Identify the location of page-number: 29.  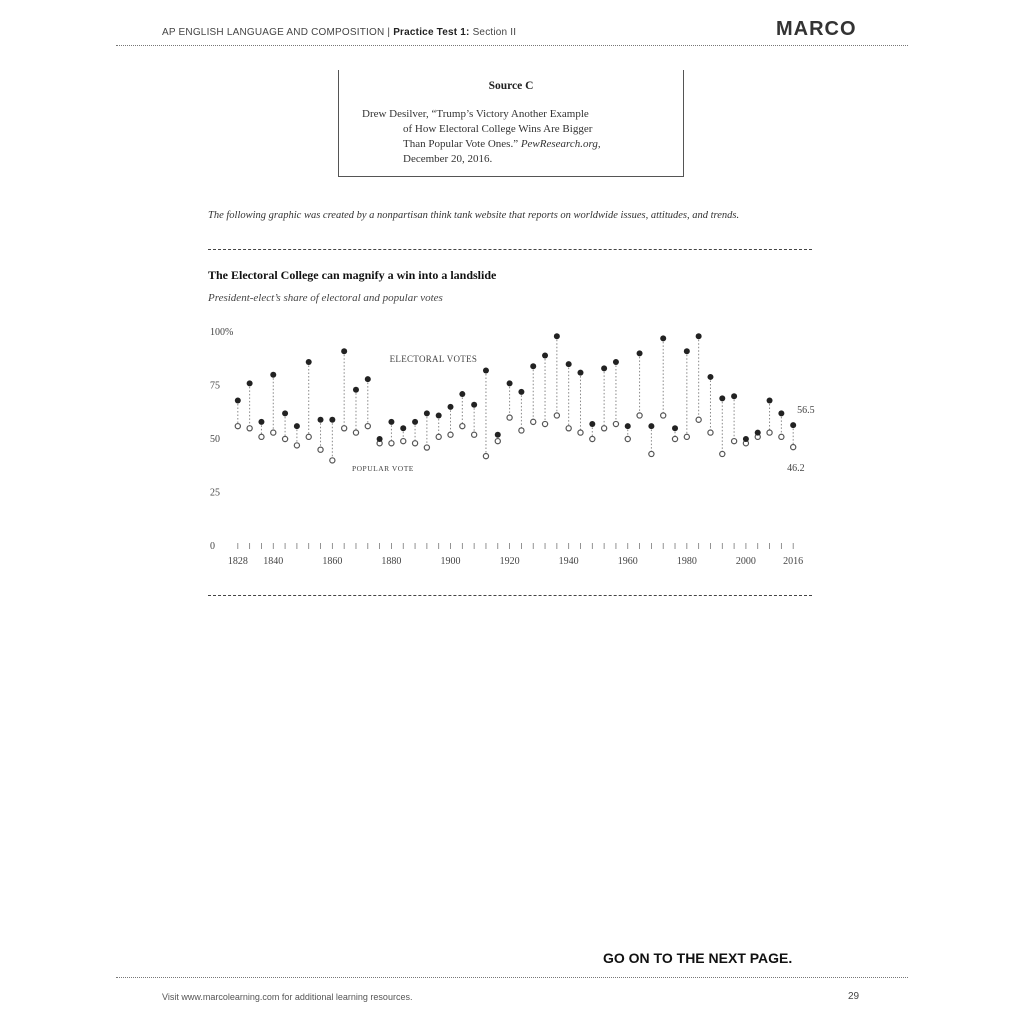
(854, 996).